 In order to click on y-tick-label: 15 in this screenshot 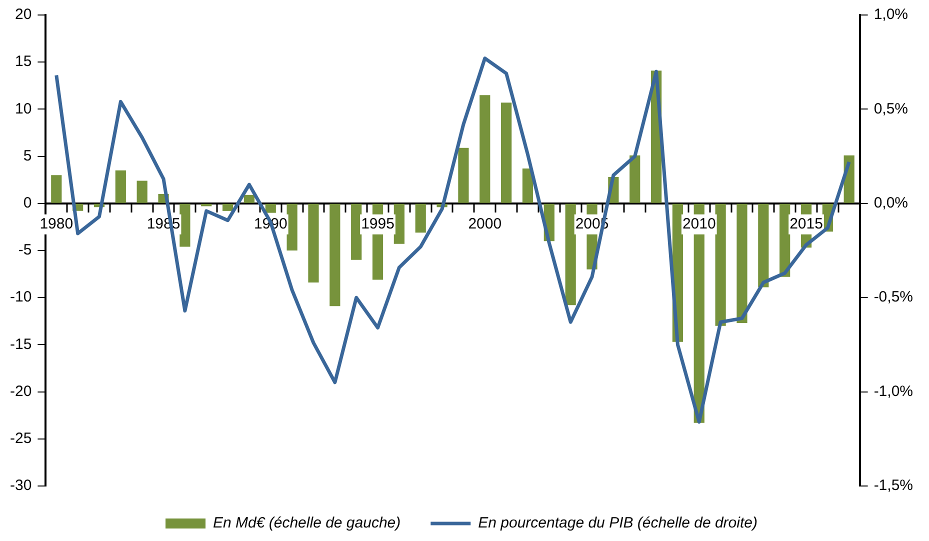, I will do `click(23, 61)`.